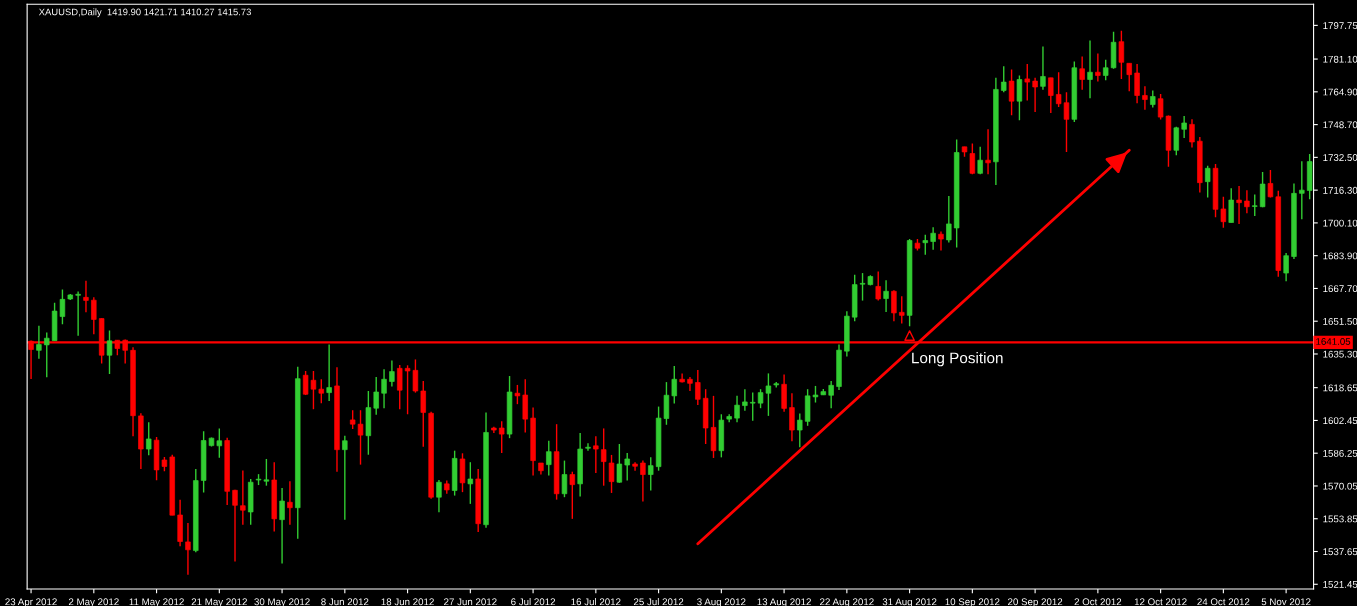  I want to click on y-tick-label: 1651.50, so click(1340, 321).